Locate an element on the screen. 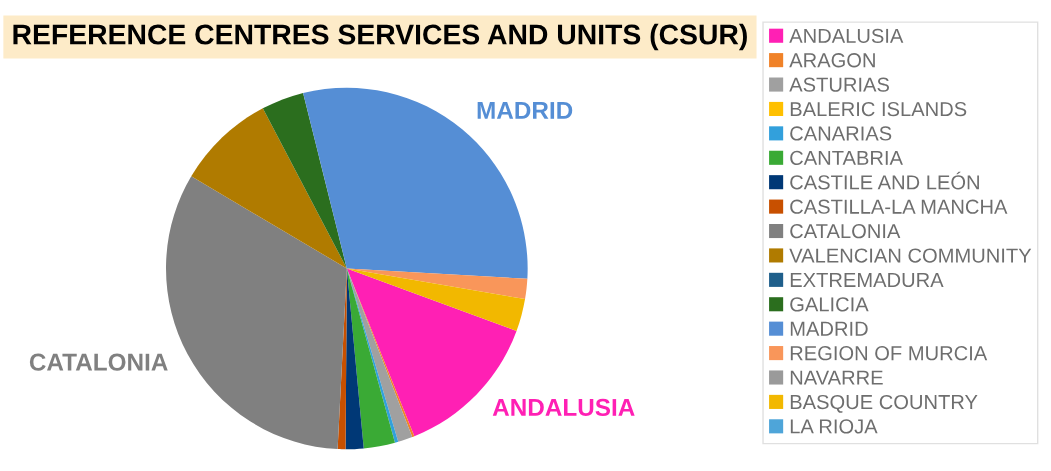  legend-label: CANTABRIA is located at coordinates (846, 158).